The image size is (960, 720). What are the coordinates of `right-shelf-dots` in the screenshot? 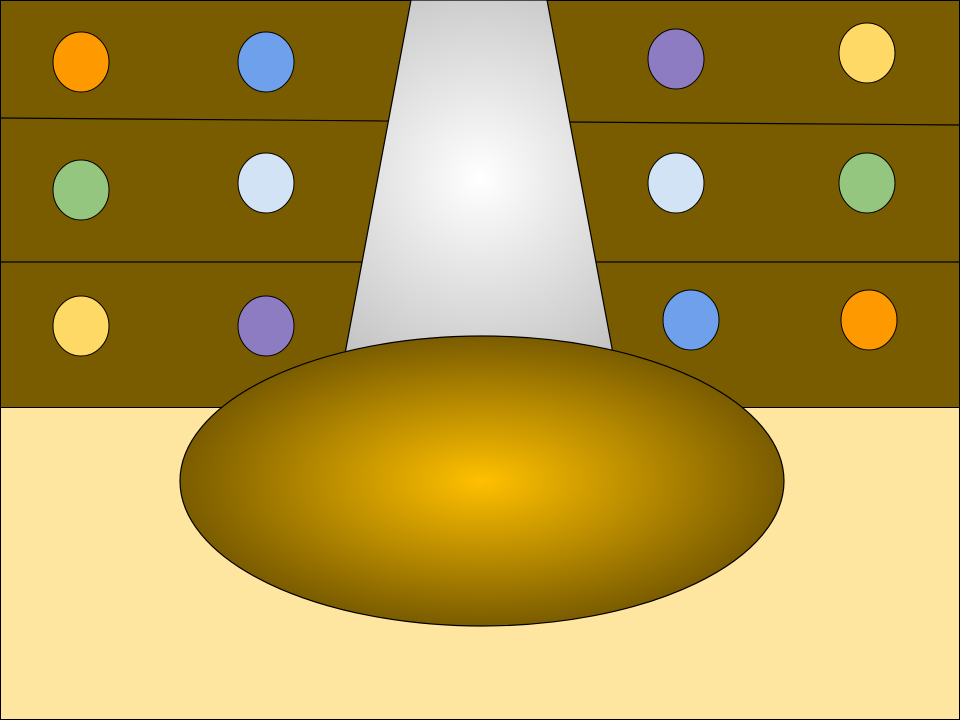 It's located at (772, 186).